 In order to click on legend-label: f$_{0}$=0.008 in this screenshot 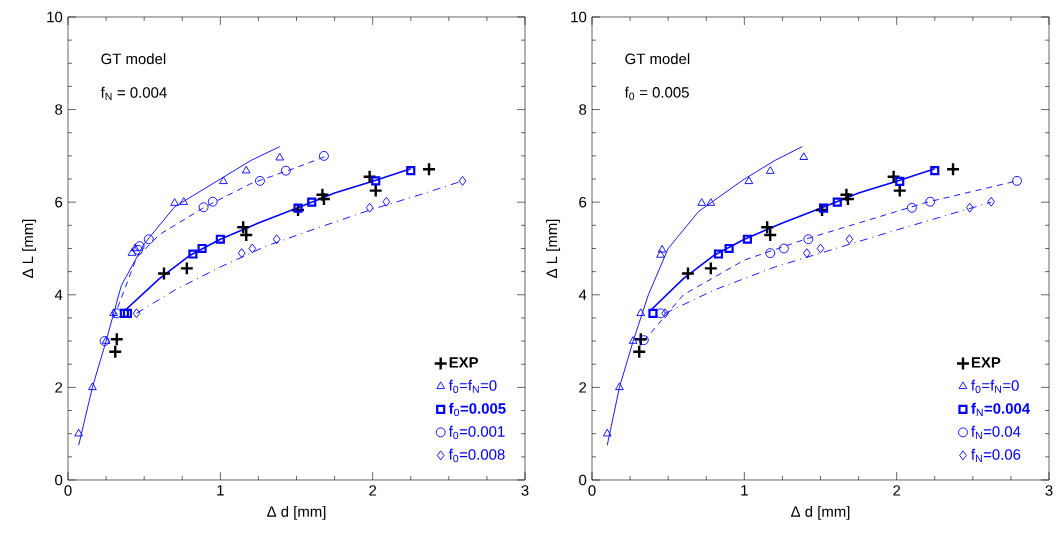, I will do `click(476, 455)`.